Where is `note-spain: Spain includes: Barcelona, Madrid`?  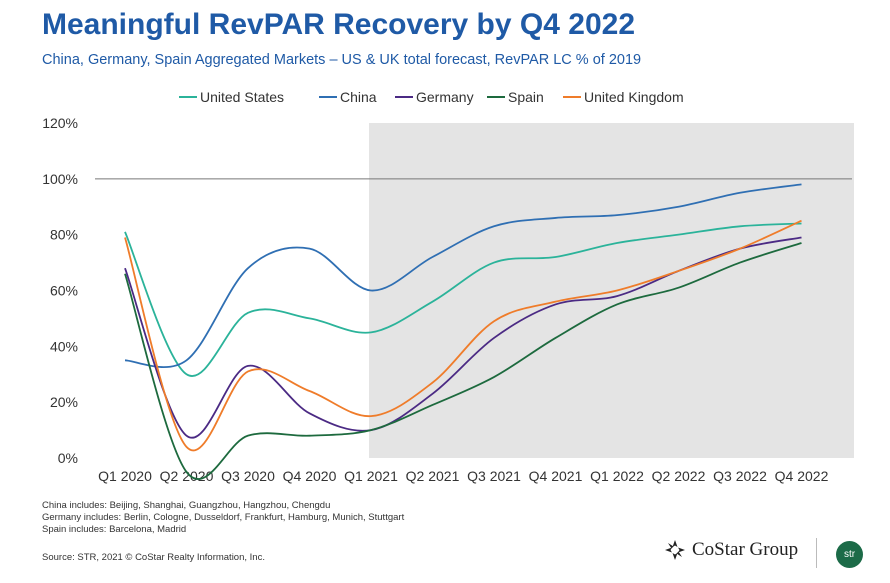 note-spain: Spain includes: Barcelona, Madrid is located at coordinates (114, 529).